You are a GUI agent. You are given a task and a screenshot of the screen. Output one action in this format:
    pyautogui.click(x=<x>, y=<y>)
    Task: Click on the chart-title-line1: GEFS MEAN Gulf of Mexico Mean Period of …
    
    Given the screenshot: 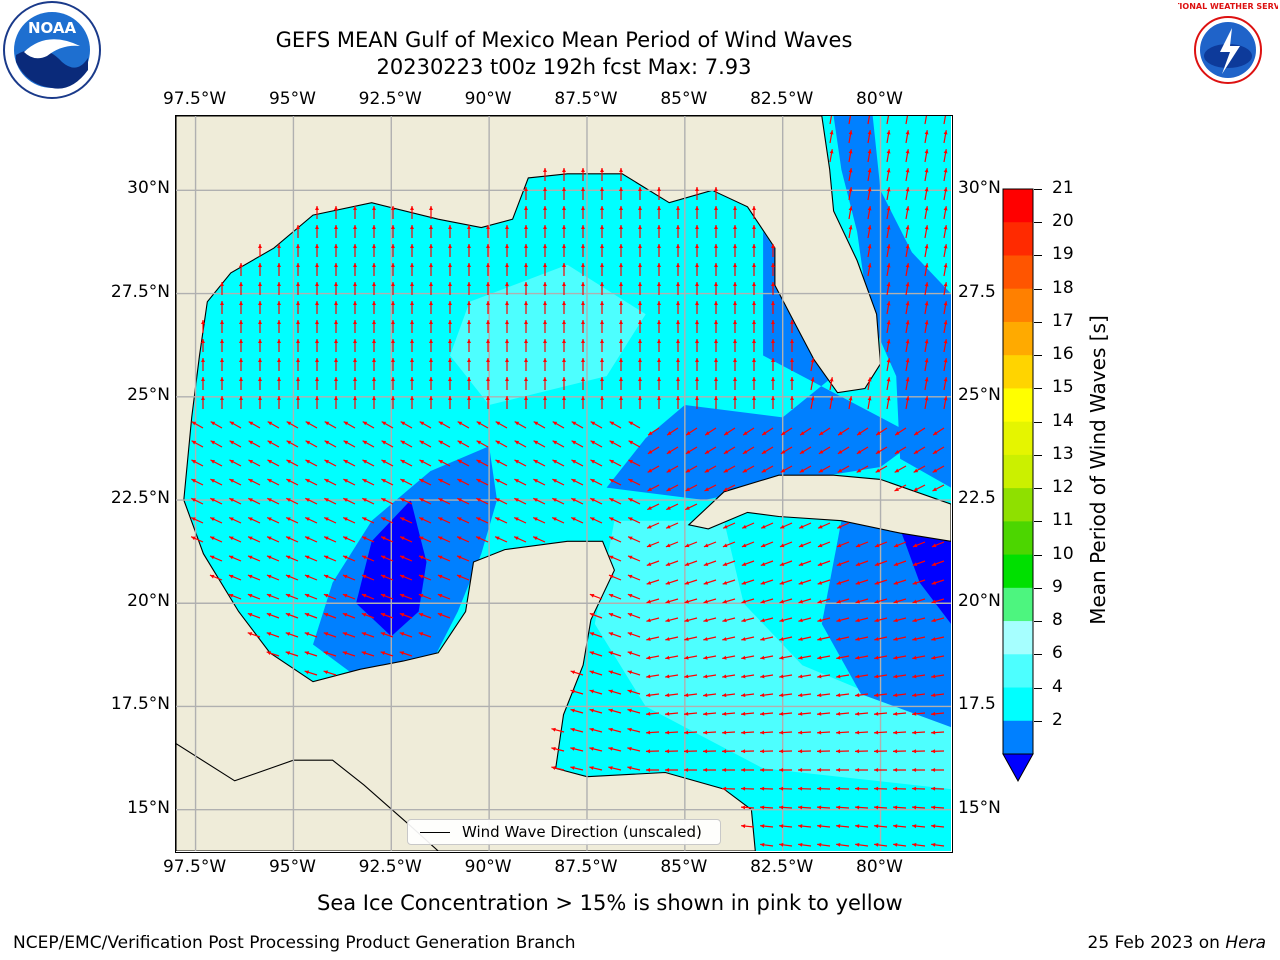 What is the action you would take?
    pyautogui.click(x=564, y=40)
    